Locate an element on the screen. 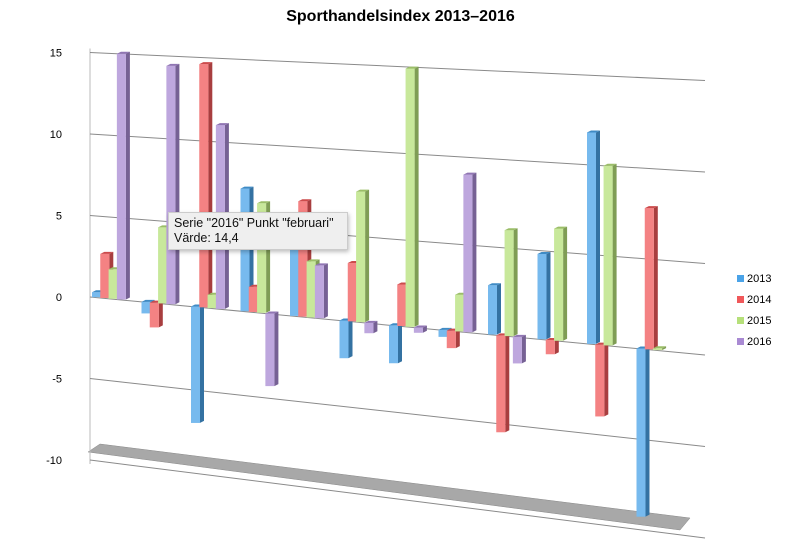  legend: 2013 2014 2015 2016 is located at coordinates (754, 310).